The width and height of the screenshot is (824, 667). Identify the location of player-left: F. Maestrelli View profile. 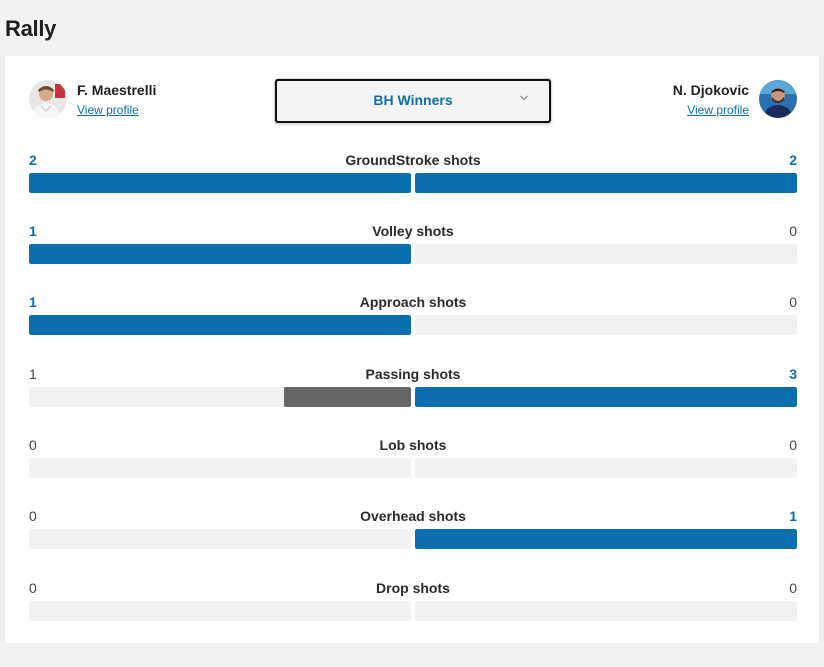
(92, 99).